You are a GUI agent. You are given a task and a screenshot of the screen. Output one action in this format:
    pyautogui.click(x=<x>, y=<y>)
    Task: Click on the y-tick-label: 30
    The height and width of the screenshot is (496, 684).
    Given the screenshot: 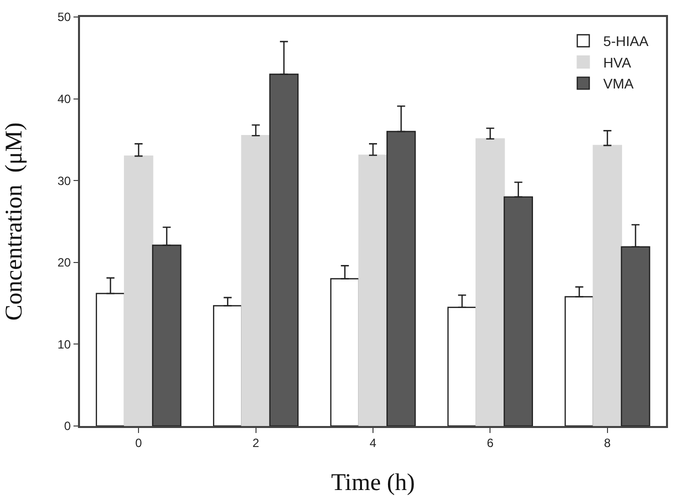 What is the action you would take?
    pyautogui.click(x=64, y=181)
    